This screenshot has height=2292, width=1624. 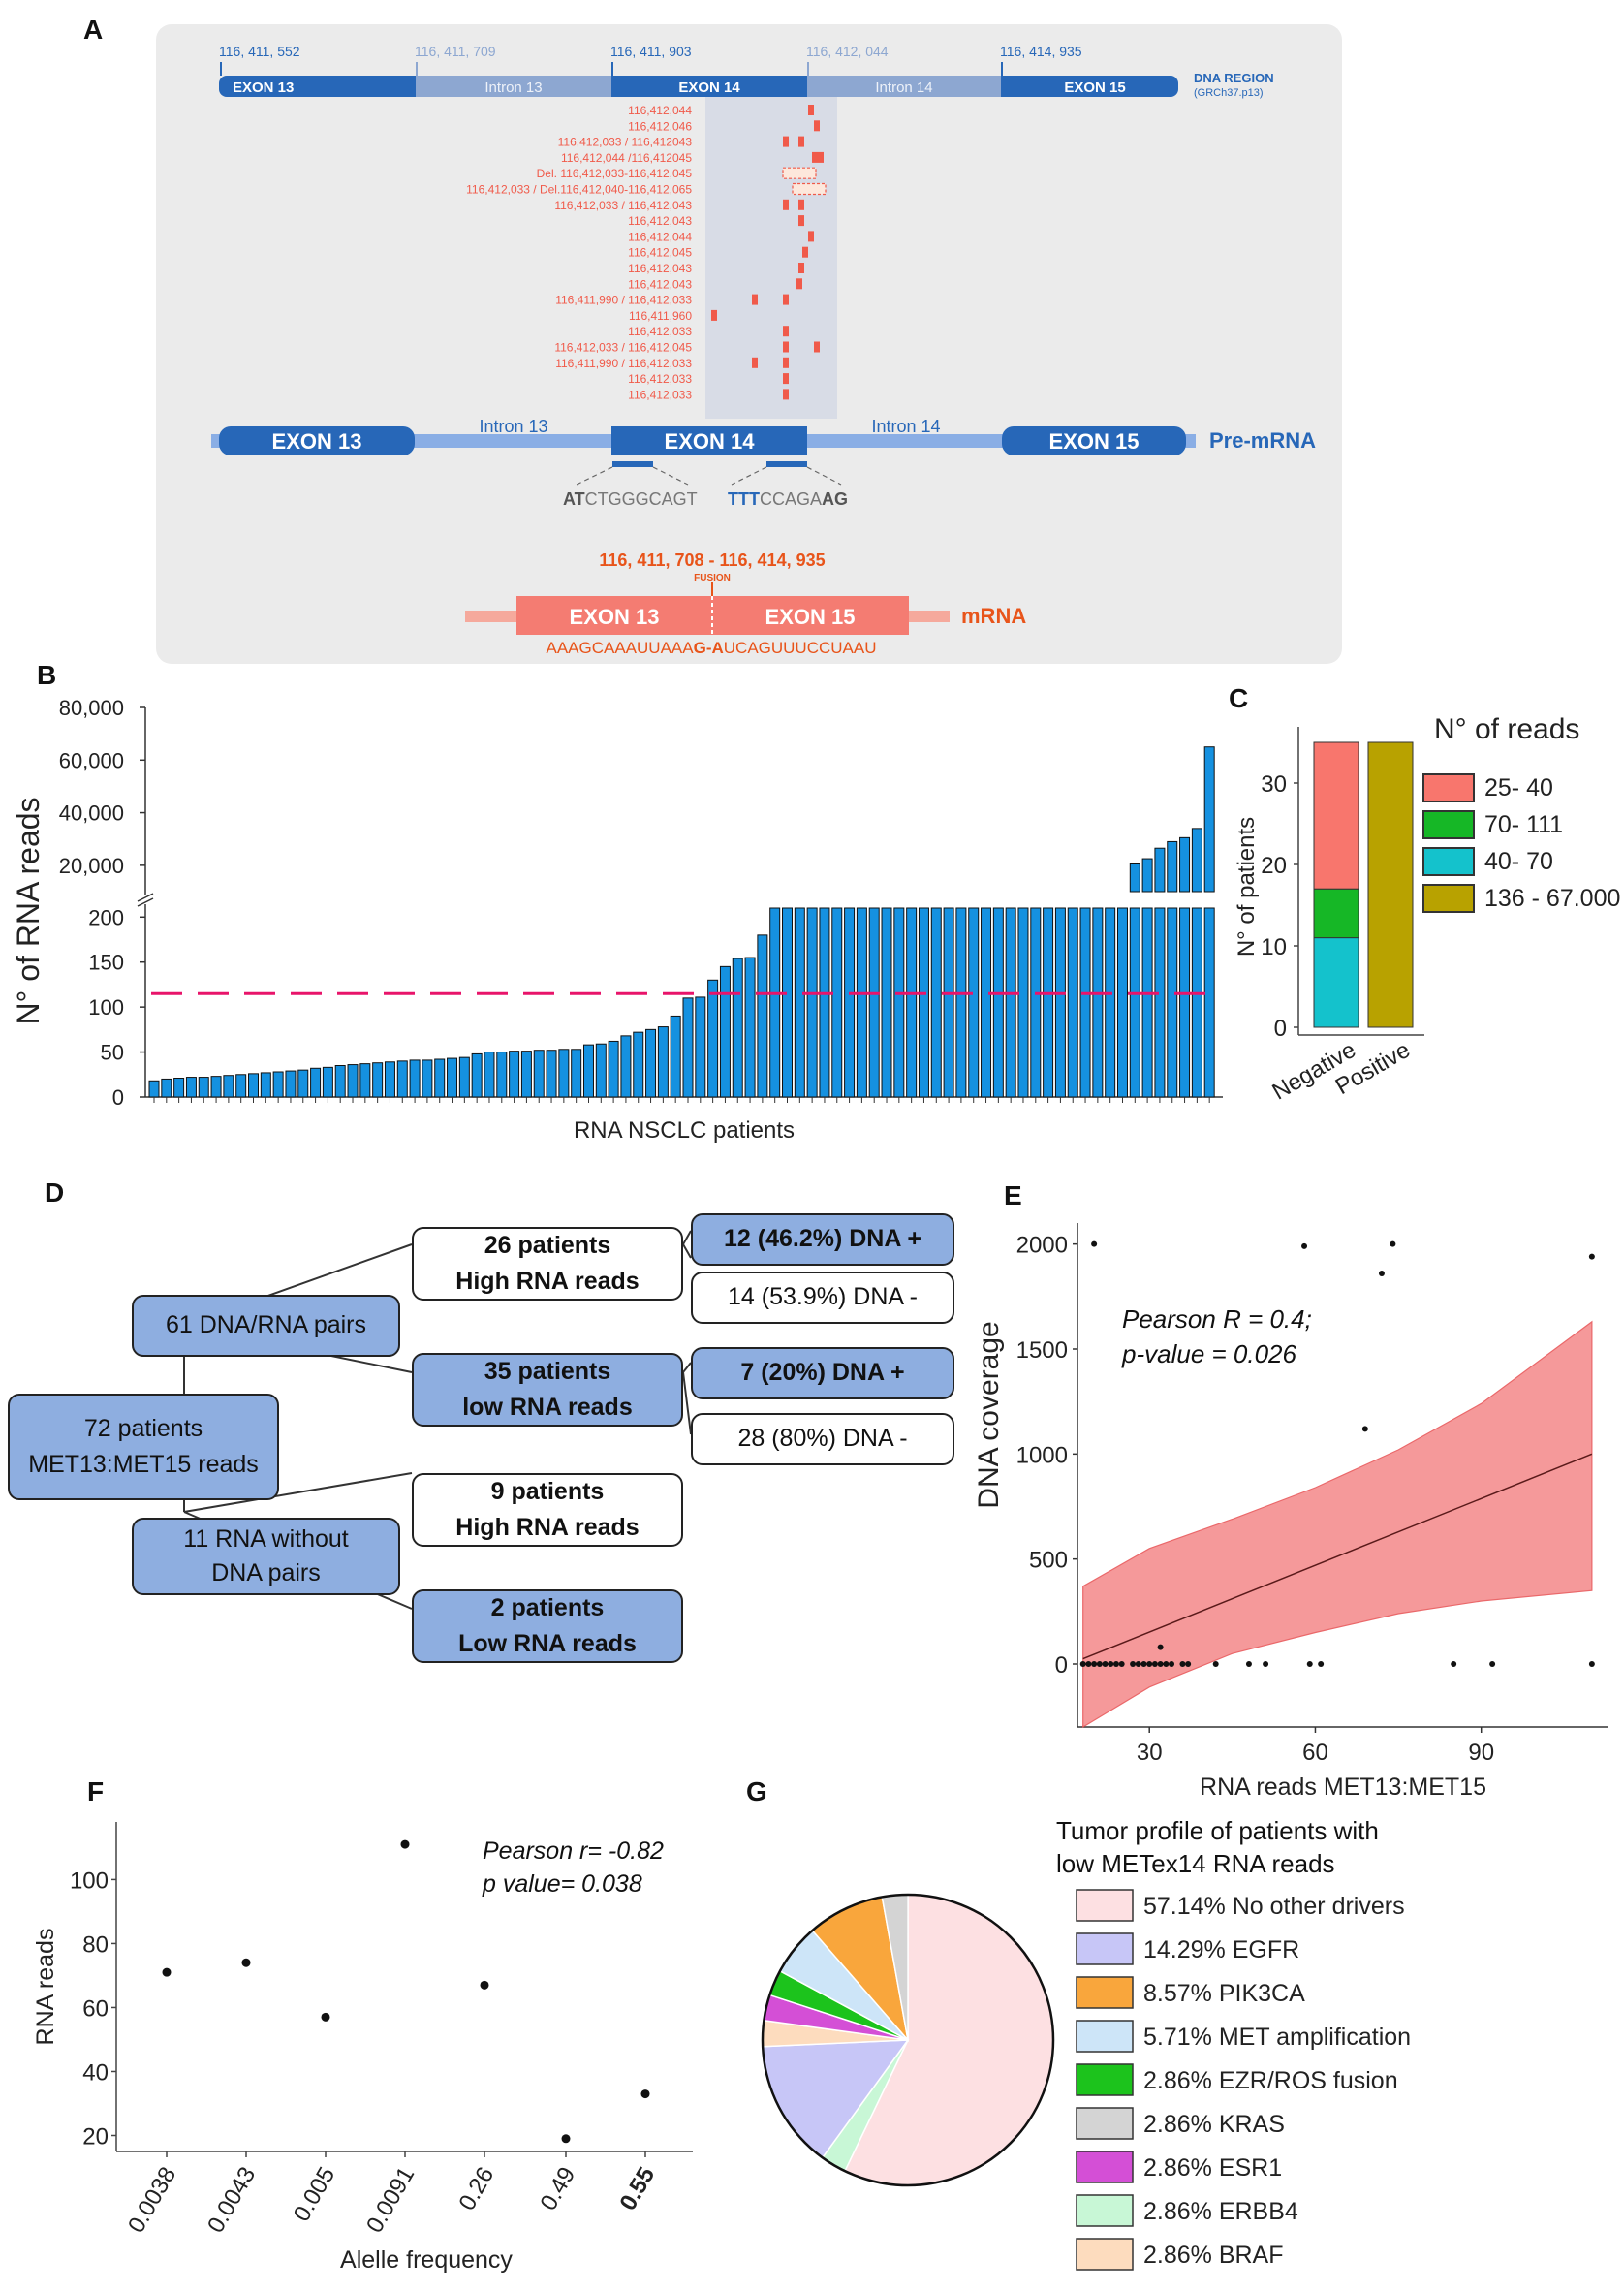 I want to click on box-26-high: 26 patients High RNA reads, so click(x=547, y=1264).